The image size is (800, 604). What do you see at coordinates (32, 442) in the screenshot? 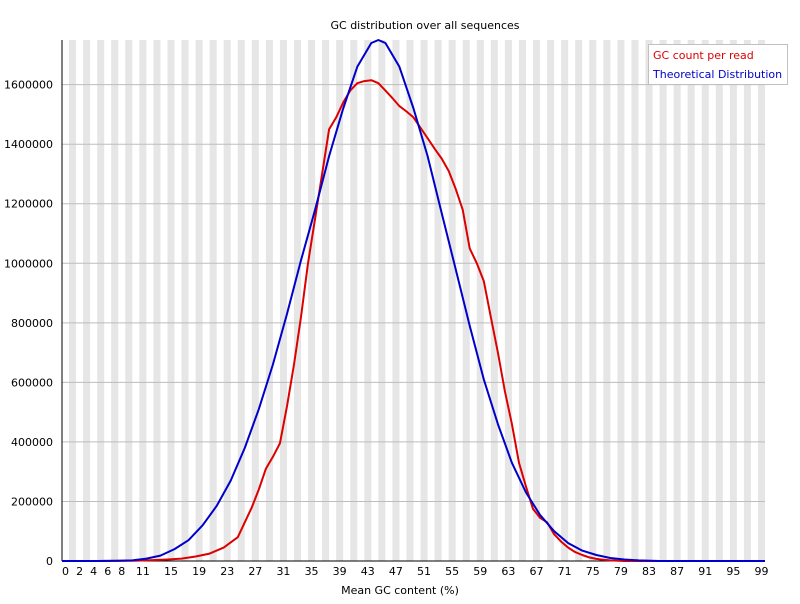
I see `y-tick-label: 400000` at bounding box center [32, 442].